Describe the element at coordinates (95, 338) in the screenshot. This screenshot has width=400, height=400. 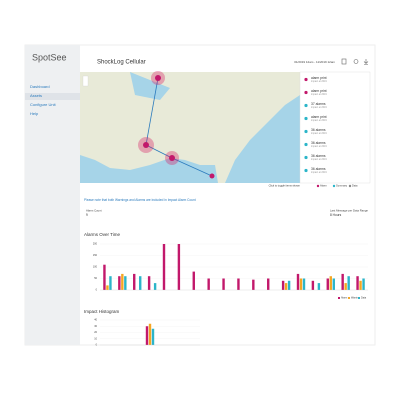
I see `y-tick-label: 10` at that location.